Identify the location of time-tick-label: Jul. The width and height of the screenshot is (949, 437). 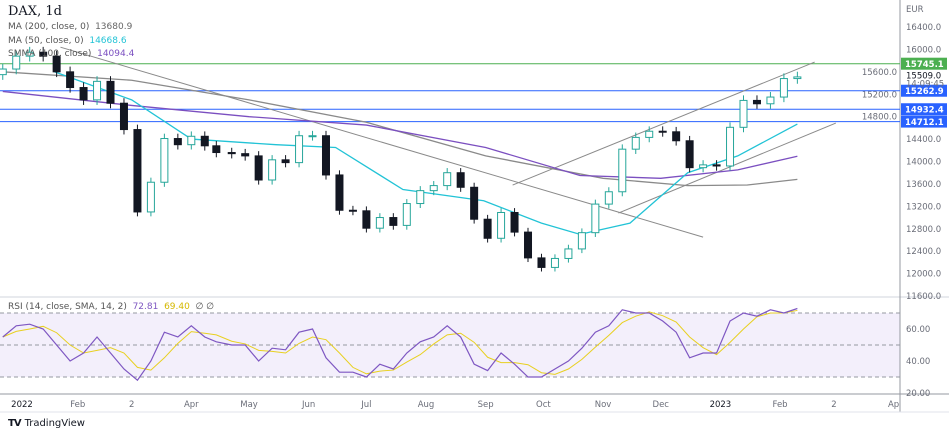
(365, 405).